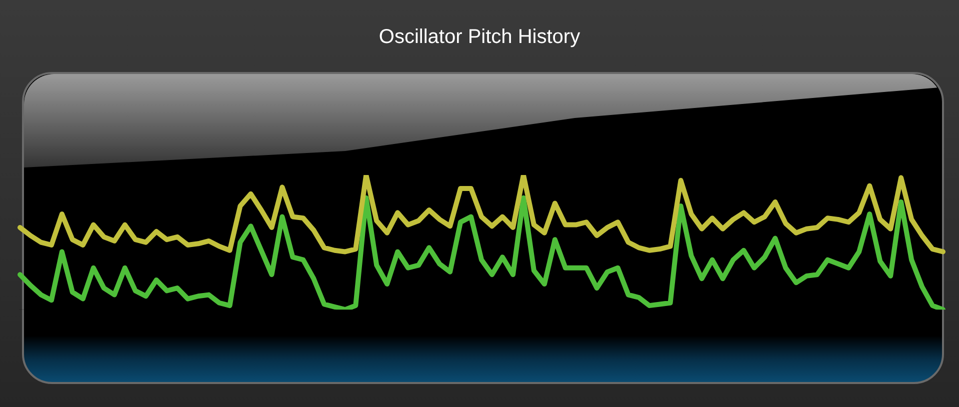 Image resolution: width=959 pixels, height=407 pixels. I want to click on chart-title: Oscillator Pitch History, so click(480, 37).